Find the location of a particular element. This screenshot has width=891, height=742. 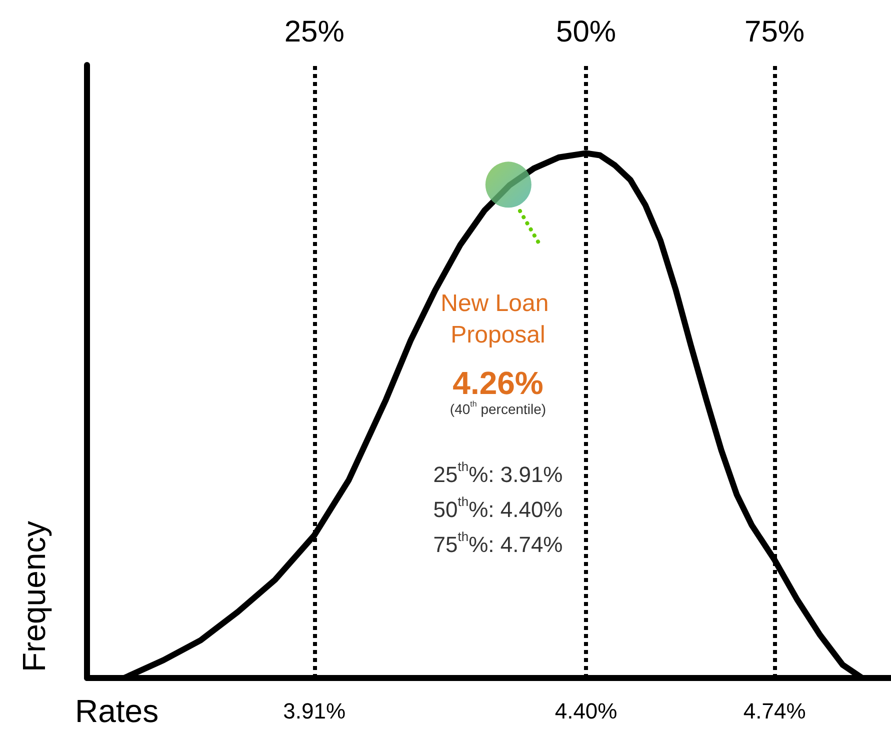

annotation: New Loan Proposal is located at coordinates (498, 319).